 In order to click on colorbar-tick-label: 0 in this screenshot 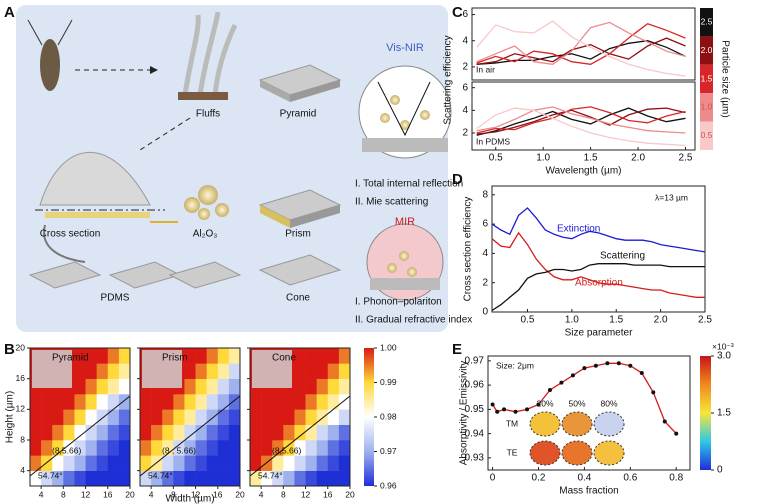, I will do `click(720, 470)`.